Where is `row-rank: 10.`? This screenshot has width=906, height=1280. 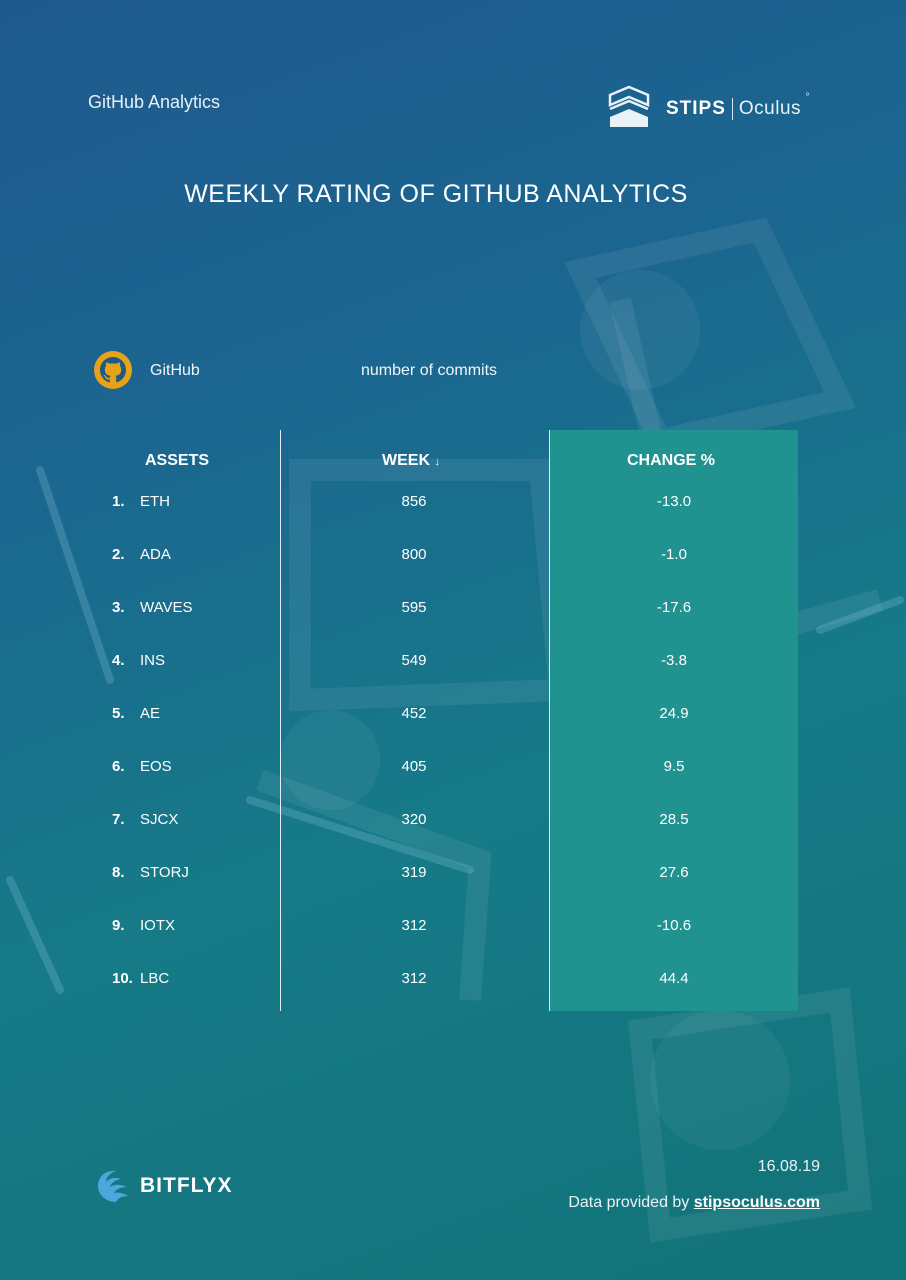
row-rank: 10. is located at coordinates (122, 978).